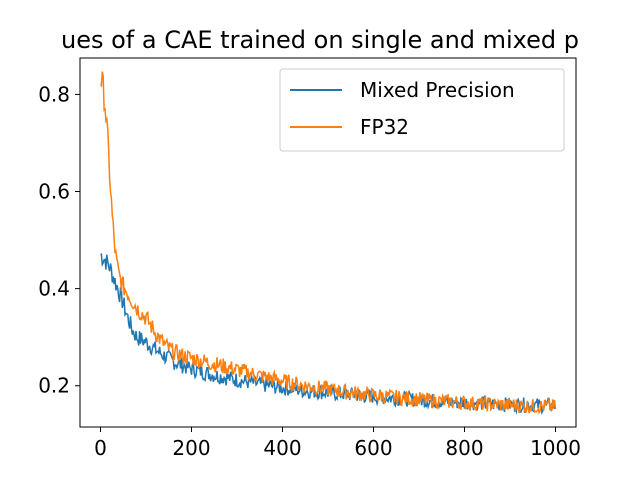  Describe the element at coordinates (54, 192) in the screenshot. I see `y-tick-label: 0.6` at that location.